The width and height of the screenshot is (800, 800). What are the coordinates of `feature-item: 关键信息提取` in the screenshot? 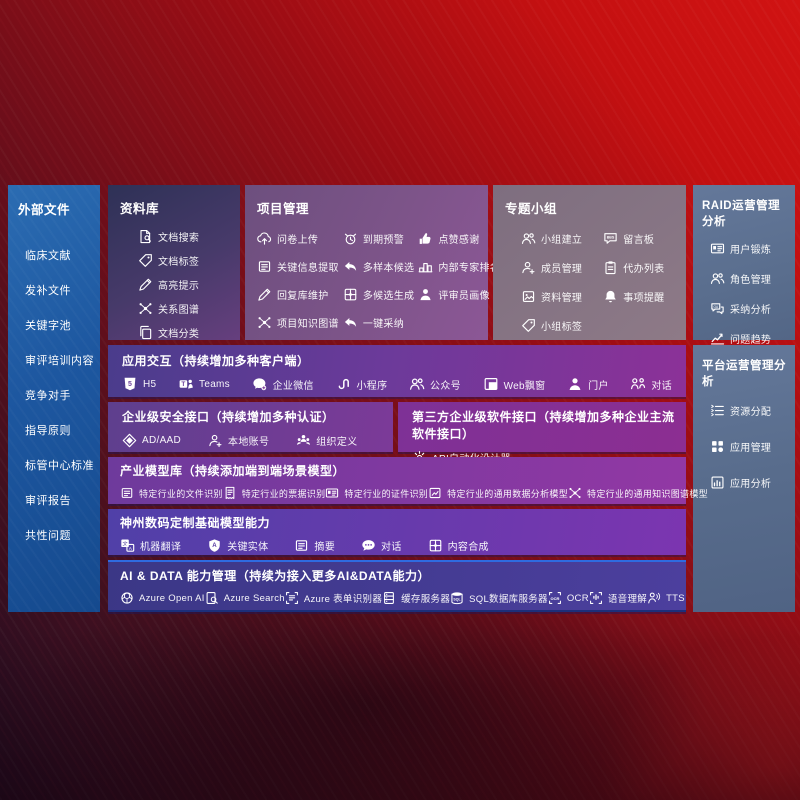 It's located at (298, 266).